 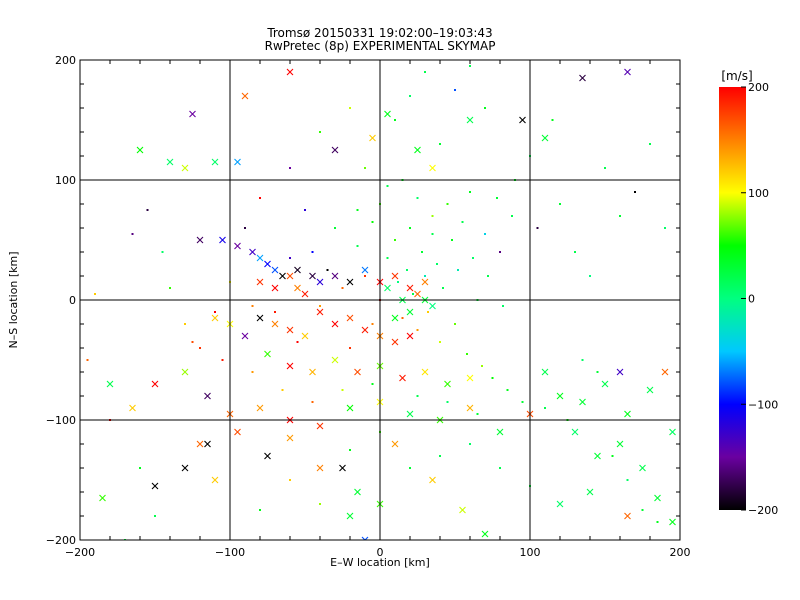 What do you see at coordinates (65, 180) in the screenshot?
I see `y-tick-label: 100` at bounding box center [65, 180].